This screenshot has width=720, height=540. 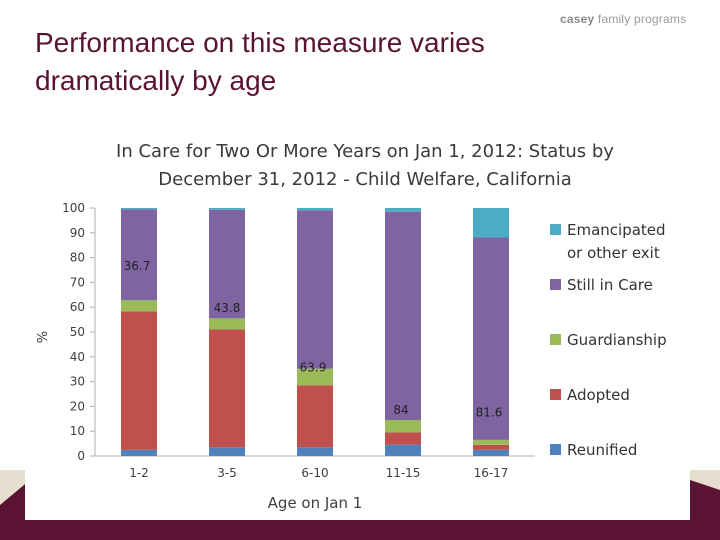 I want to click on y-tick-label: 30, so click(x=77, y=382).